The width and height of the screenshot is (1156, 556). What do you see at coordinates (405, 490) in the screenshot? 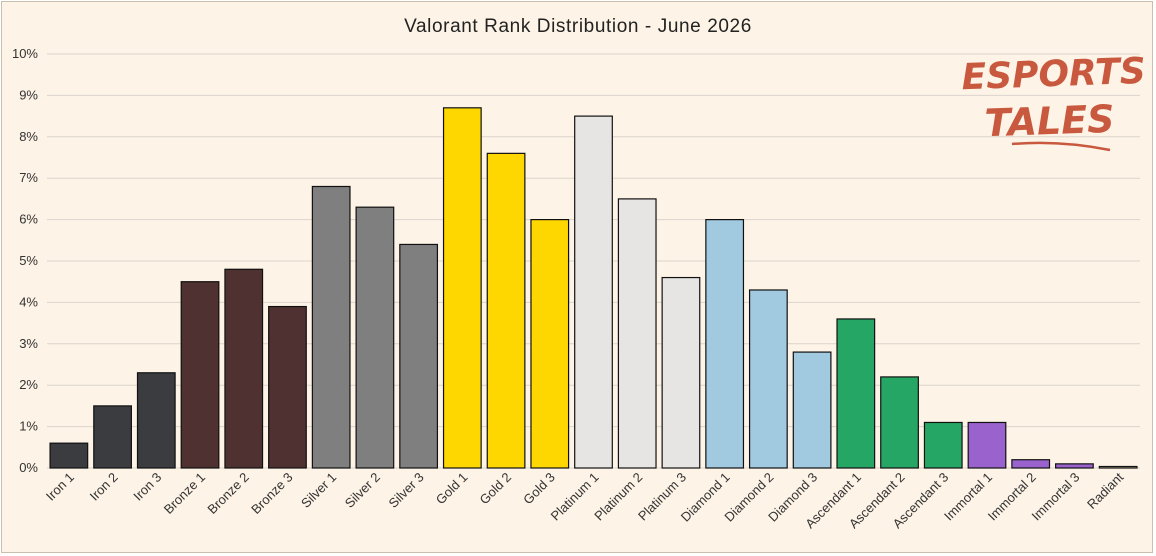
I see `x-tick-label: Silver 3` at bounding box center [405, 490].